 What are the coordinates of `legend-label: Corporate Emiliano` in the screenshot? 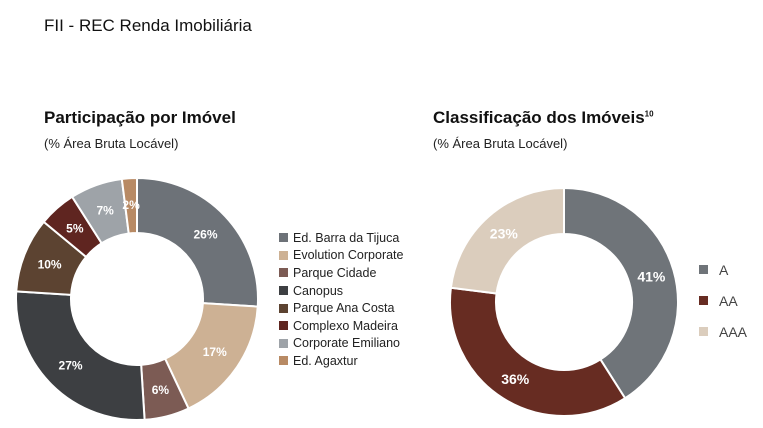 It's located at (346, 343).